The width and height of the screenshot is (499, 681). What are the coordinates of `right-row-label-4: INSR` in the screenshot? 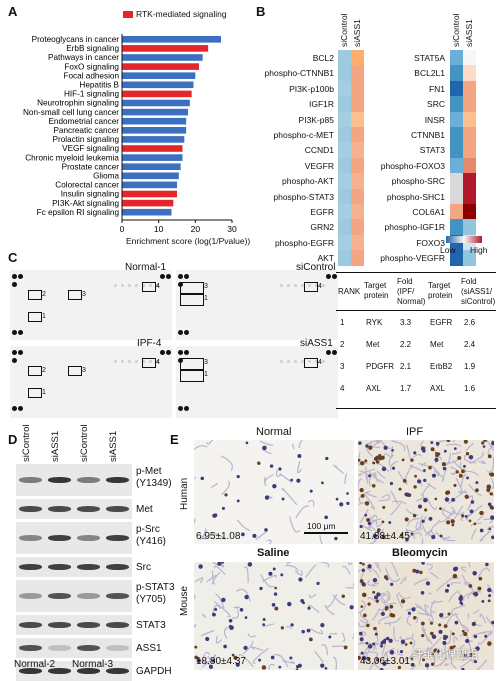 It's located at (386, 120).